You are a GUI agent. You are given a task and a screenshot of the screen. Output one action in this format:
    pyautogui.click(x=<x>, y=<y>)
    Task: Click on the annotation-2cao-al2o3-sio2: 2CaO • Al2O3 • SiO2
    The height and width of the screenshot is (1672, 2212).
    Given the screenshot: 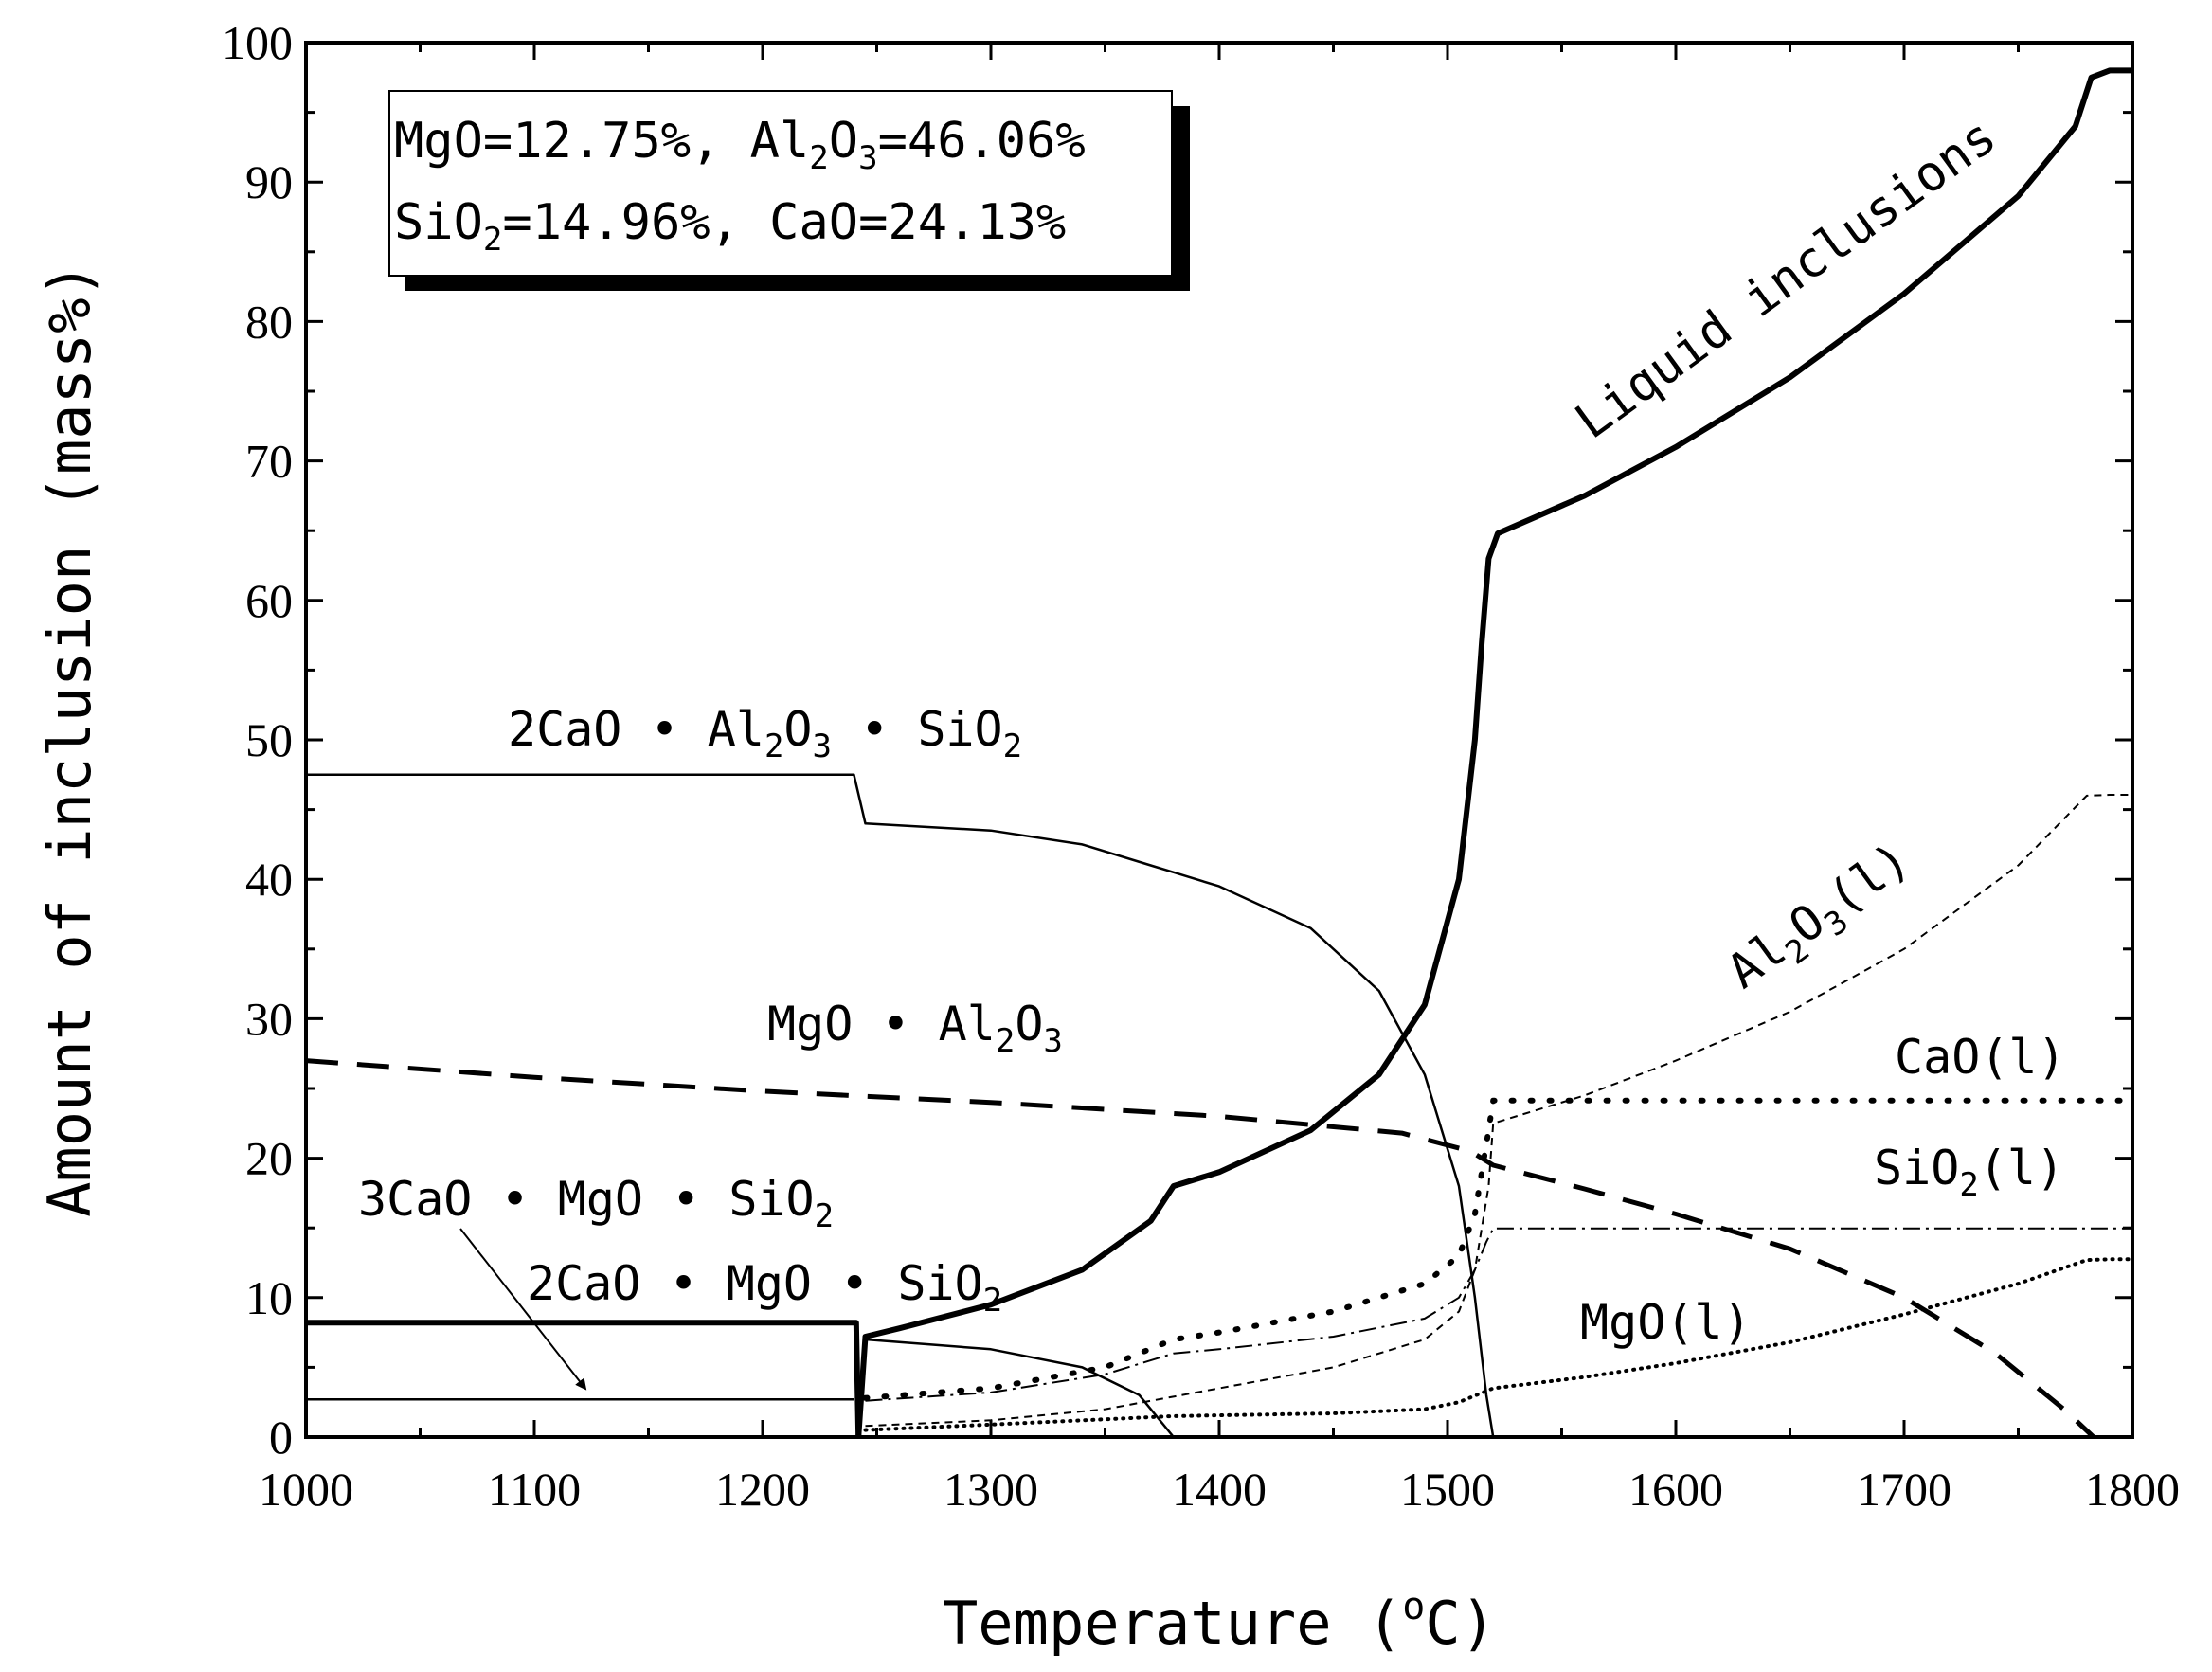 What is the action you would take?
    pyautogui.click(x=765, y=733)
    